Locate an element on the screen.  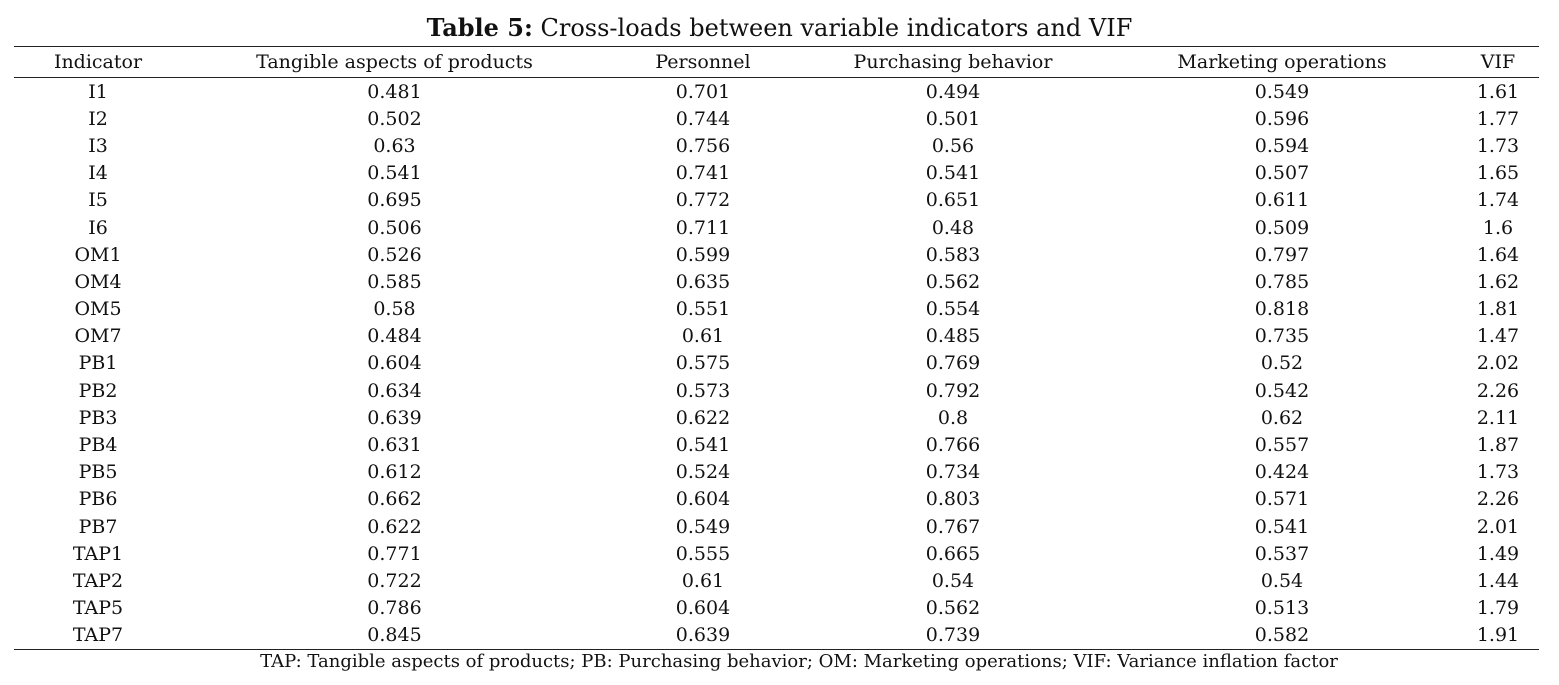
value-cell: 0.612 is located at coordinates (394, 472).